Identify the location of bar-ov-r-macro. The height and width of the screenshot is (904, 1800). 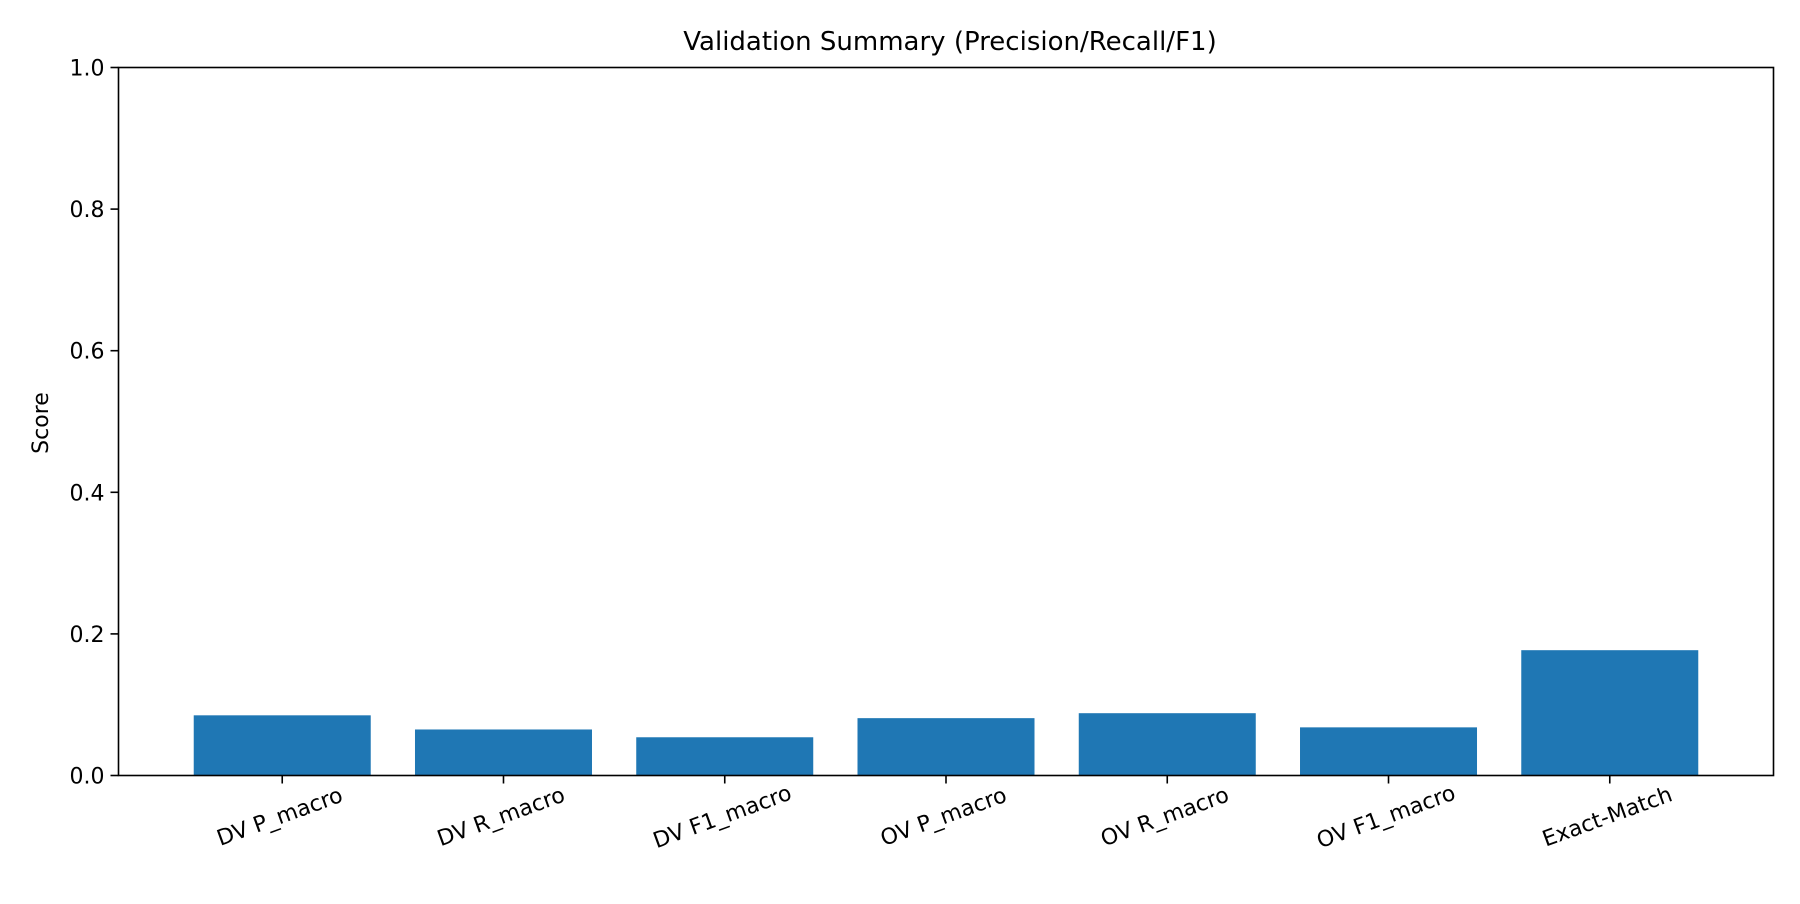
(1167, 744).